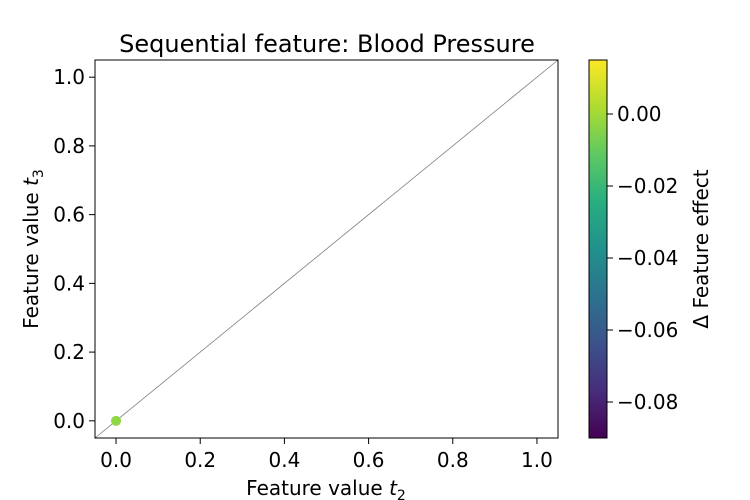 Image resolution: width=750 pixels, height=500 pixels. Describe the element at coordinates (326, 488) in the screenshot. I see `x-axis-label: Feature value t2` at that location.